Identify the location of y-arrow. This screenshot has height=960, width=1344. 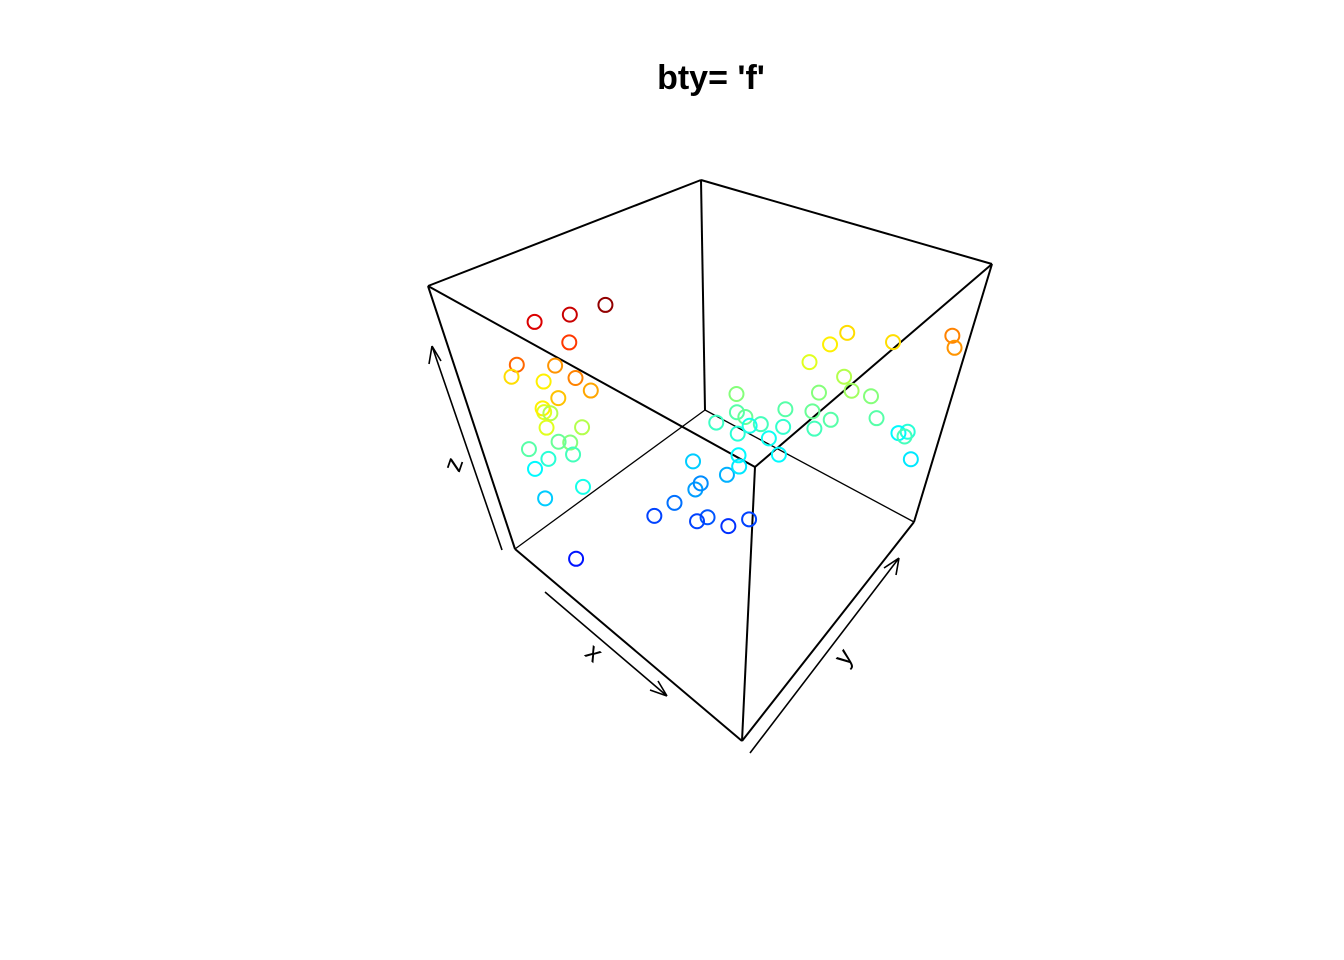
(824, 655).